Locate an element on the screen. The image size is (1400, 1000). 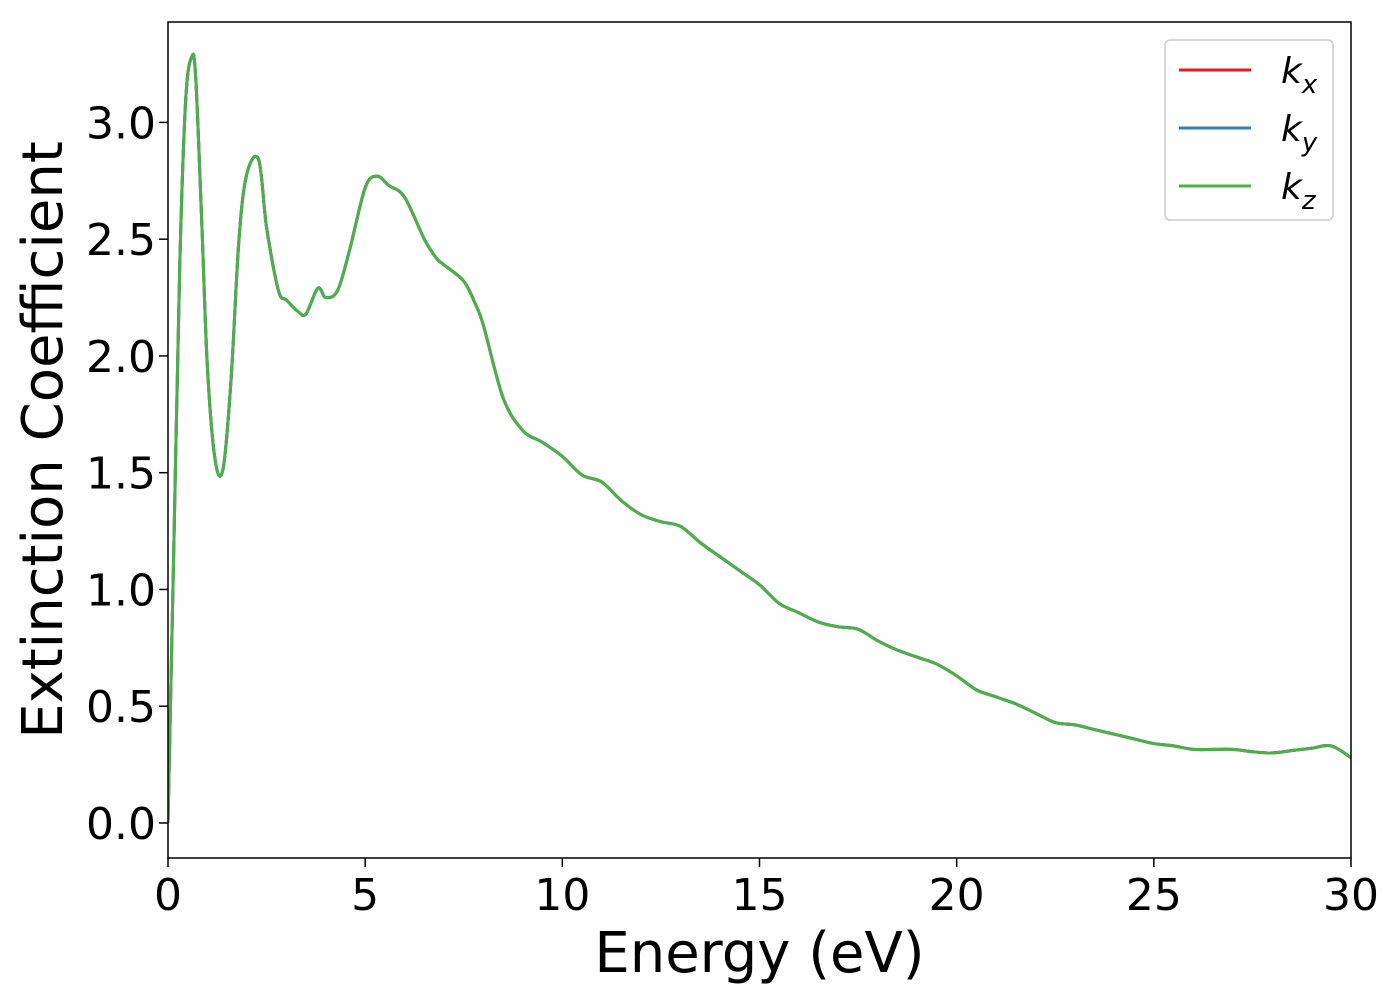
y-tick-label: 0.5 is located at coordinates (121, 707).